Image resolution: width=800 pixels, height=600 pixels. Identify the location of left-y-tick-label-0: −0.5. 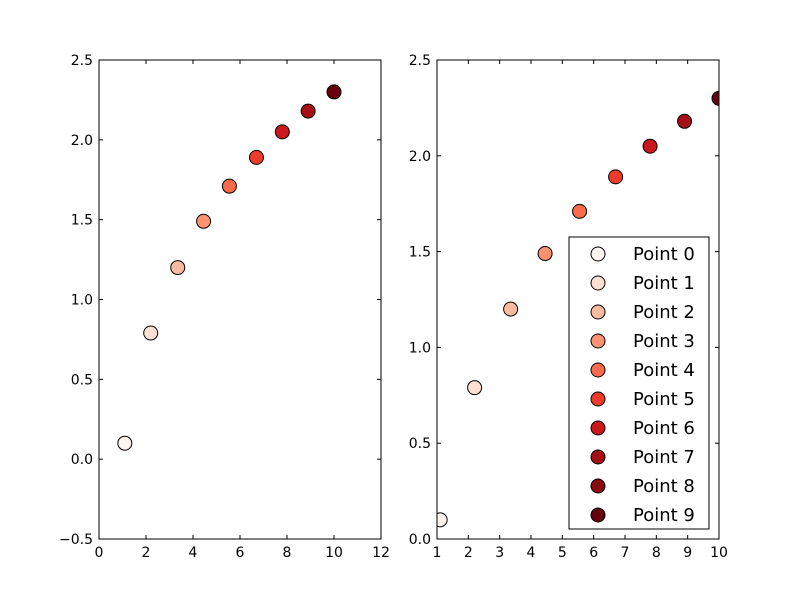
(76, 540).